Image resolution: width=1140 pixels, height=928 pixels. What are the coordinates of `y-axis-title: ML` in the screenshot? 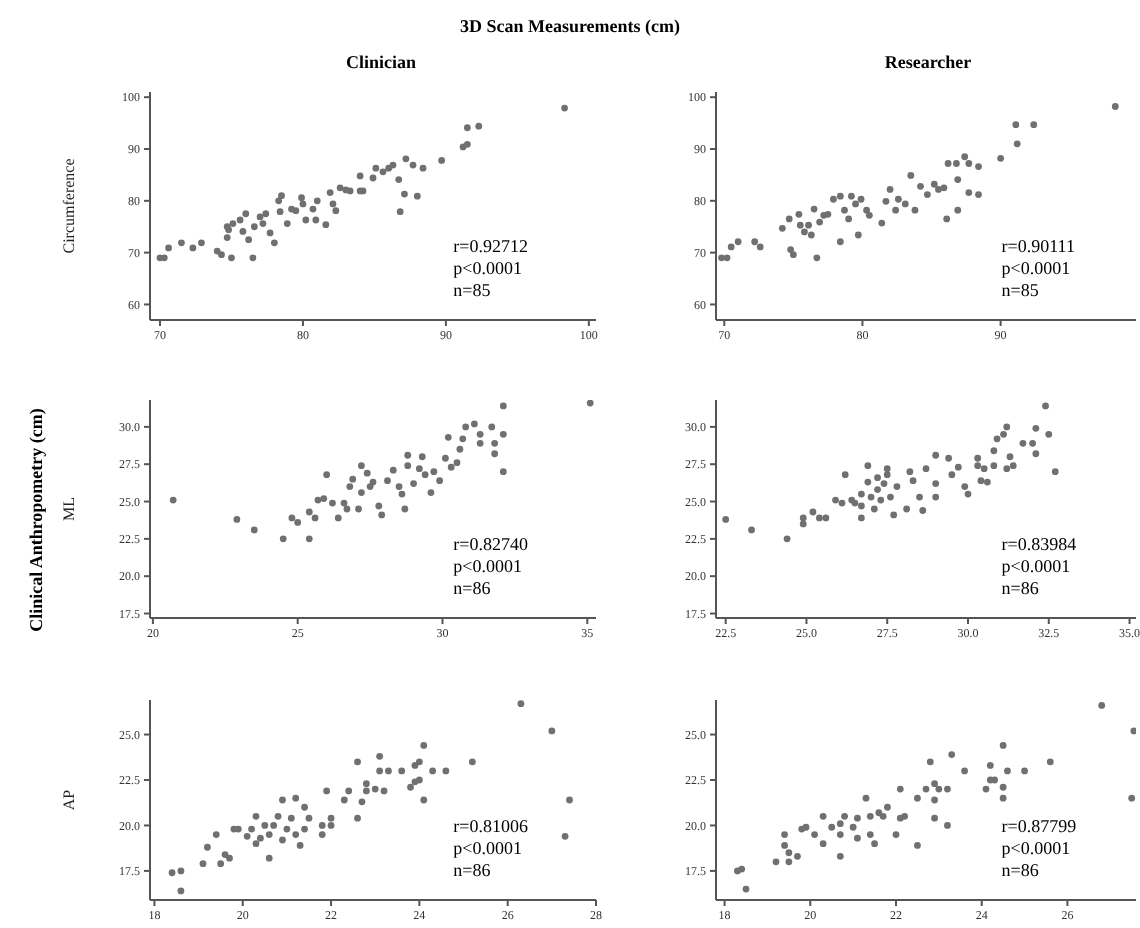 It's located at (68, 508).